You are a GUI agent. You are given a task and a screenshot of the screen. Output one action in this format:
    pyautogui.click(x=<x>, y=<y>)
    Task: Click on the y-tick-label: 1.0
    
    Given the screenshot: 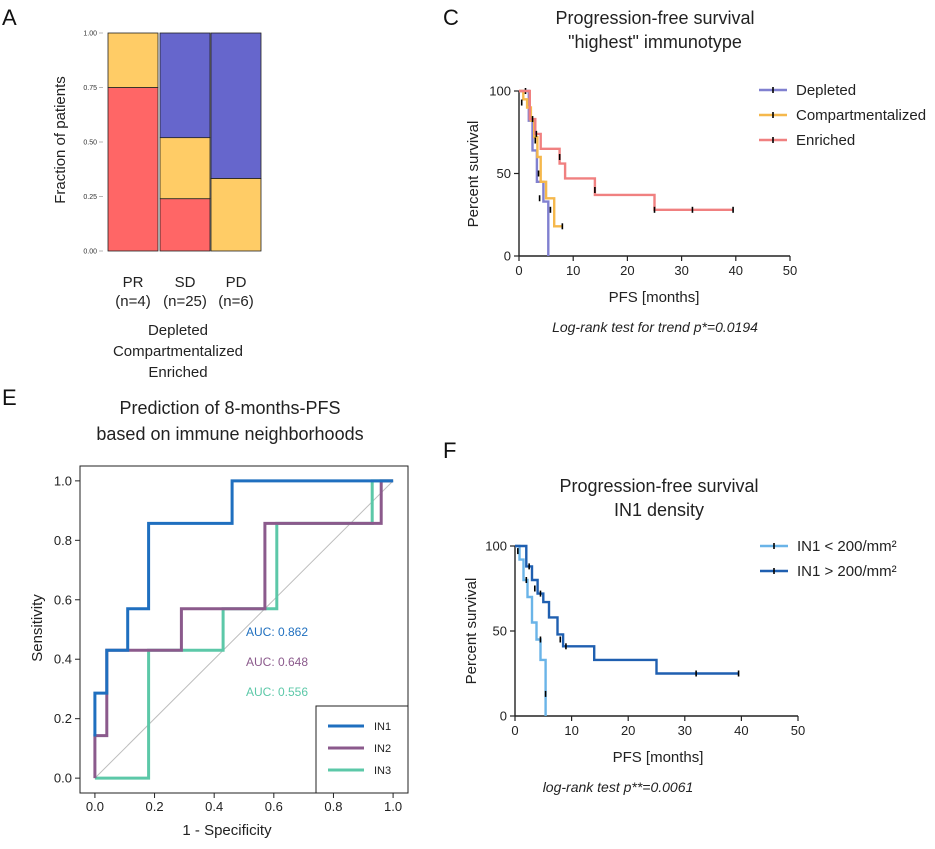 What is the action you would take?
    pyautogui.click(x=63, y=480)
    